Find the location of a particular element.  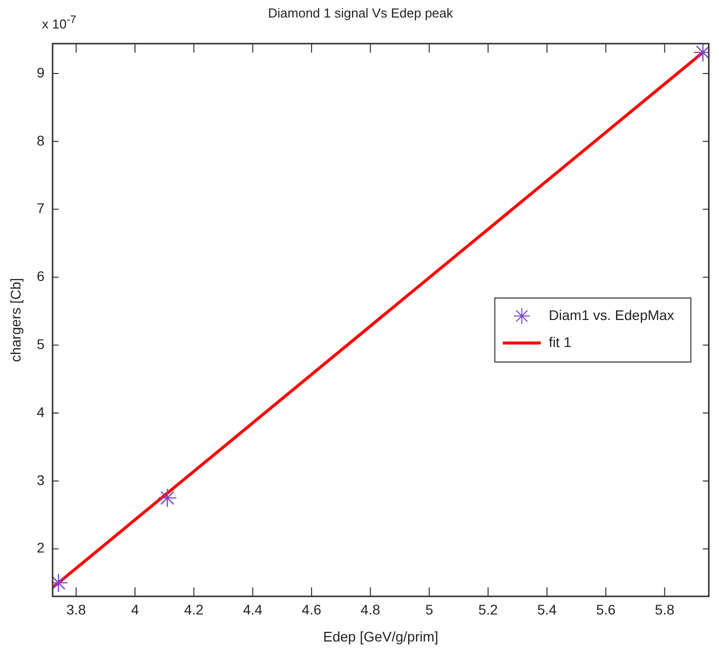

y-axis-title: chargers [Cb] is located at coordinates (15, 320).